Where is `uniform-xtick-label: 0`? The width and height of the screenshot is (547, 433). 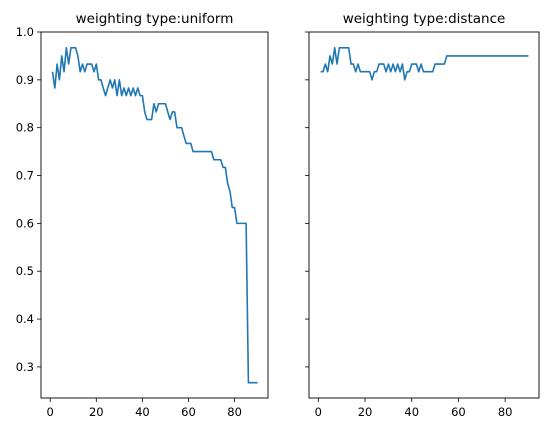 uniform-xtick-label: 0 is located at coordinates (50, 412).